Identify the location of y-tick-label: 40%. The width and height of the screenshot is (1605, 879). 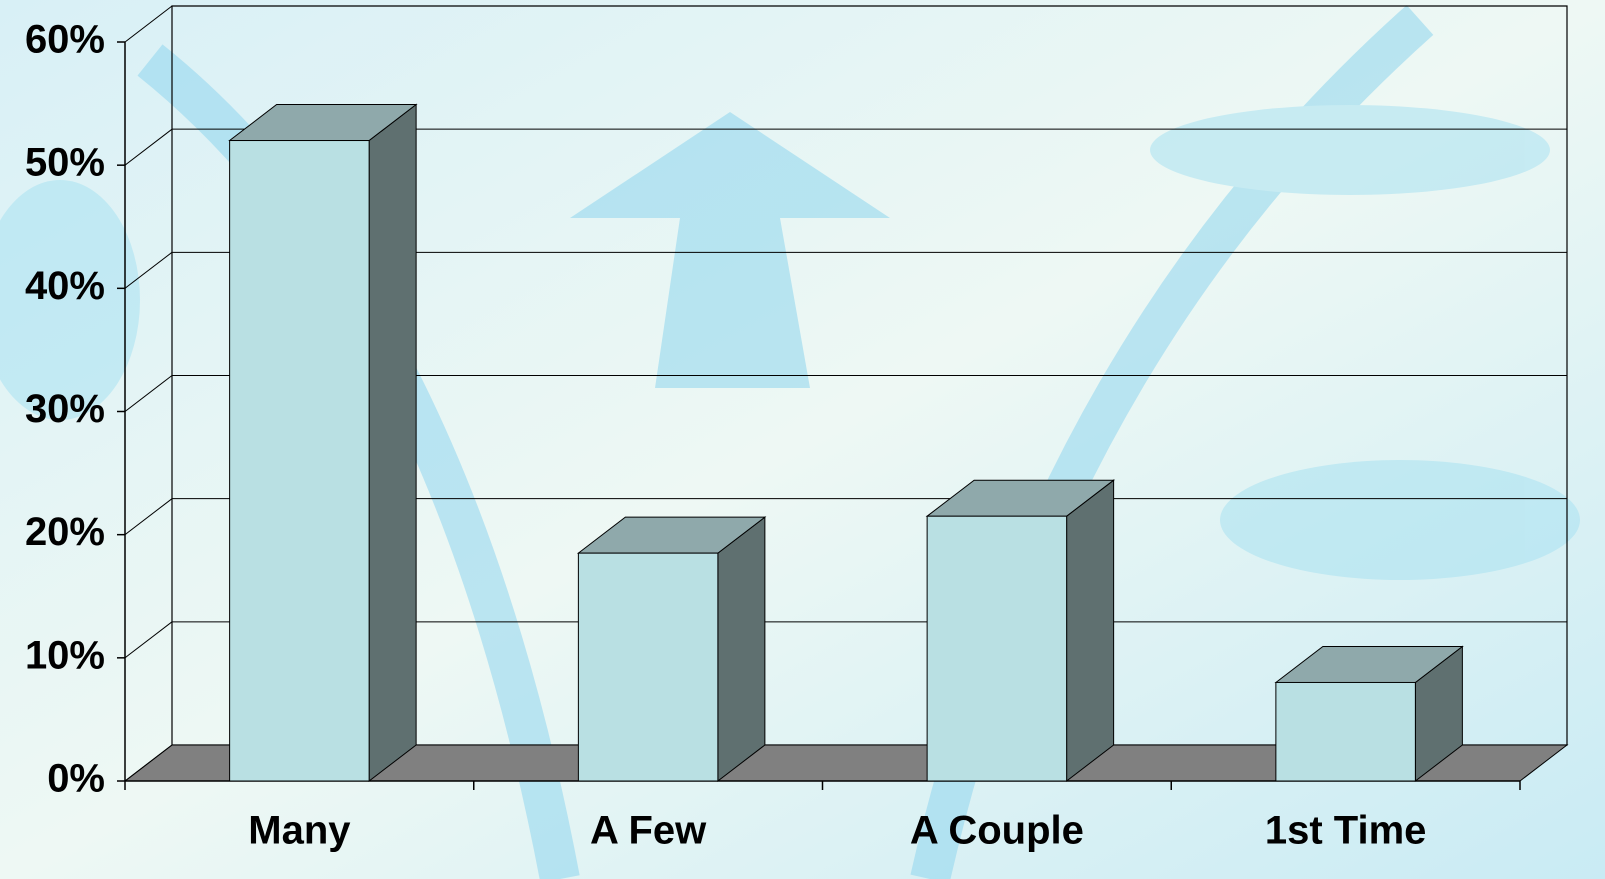
(65, 286).